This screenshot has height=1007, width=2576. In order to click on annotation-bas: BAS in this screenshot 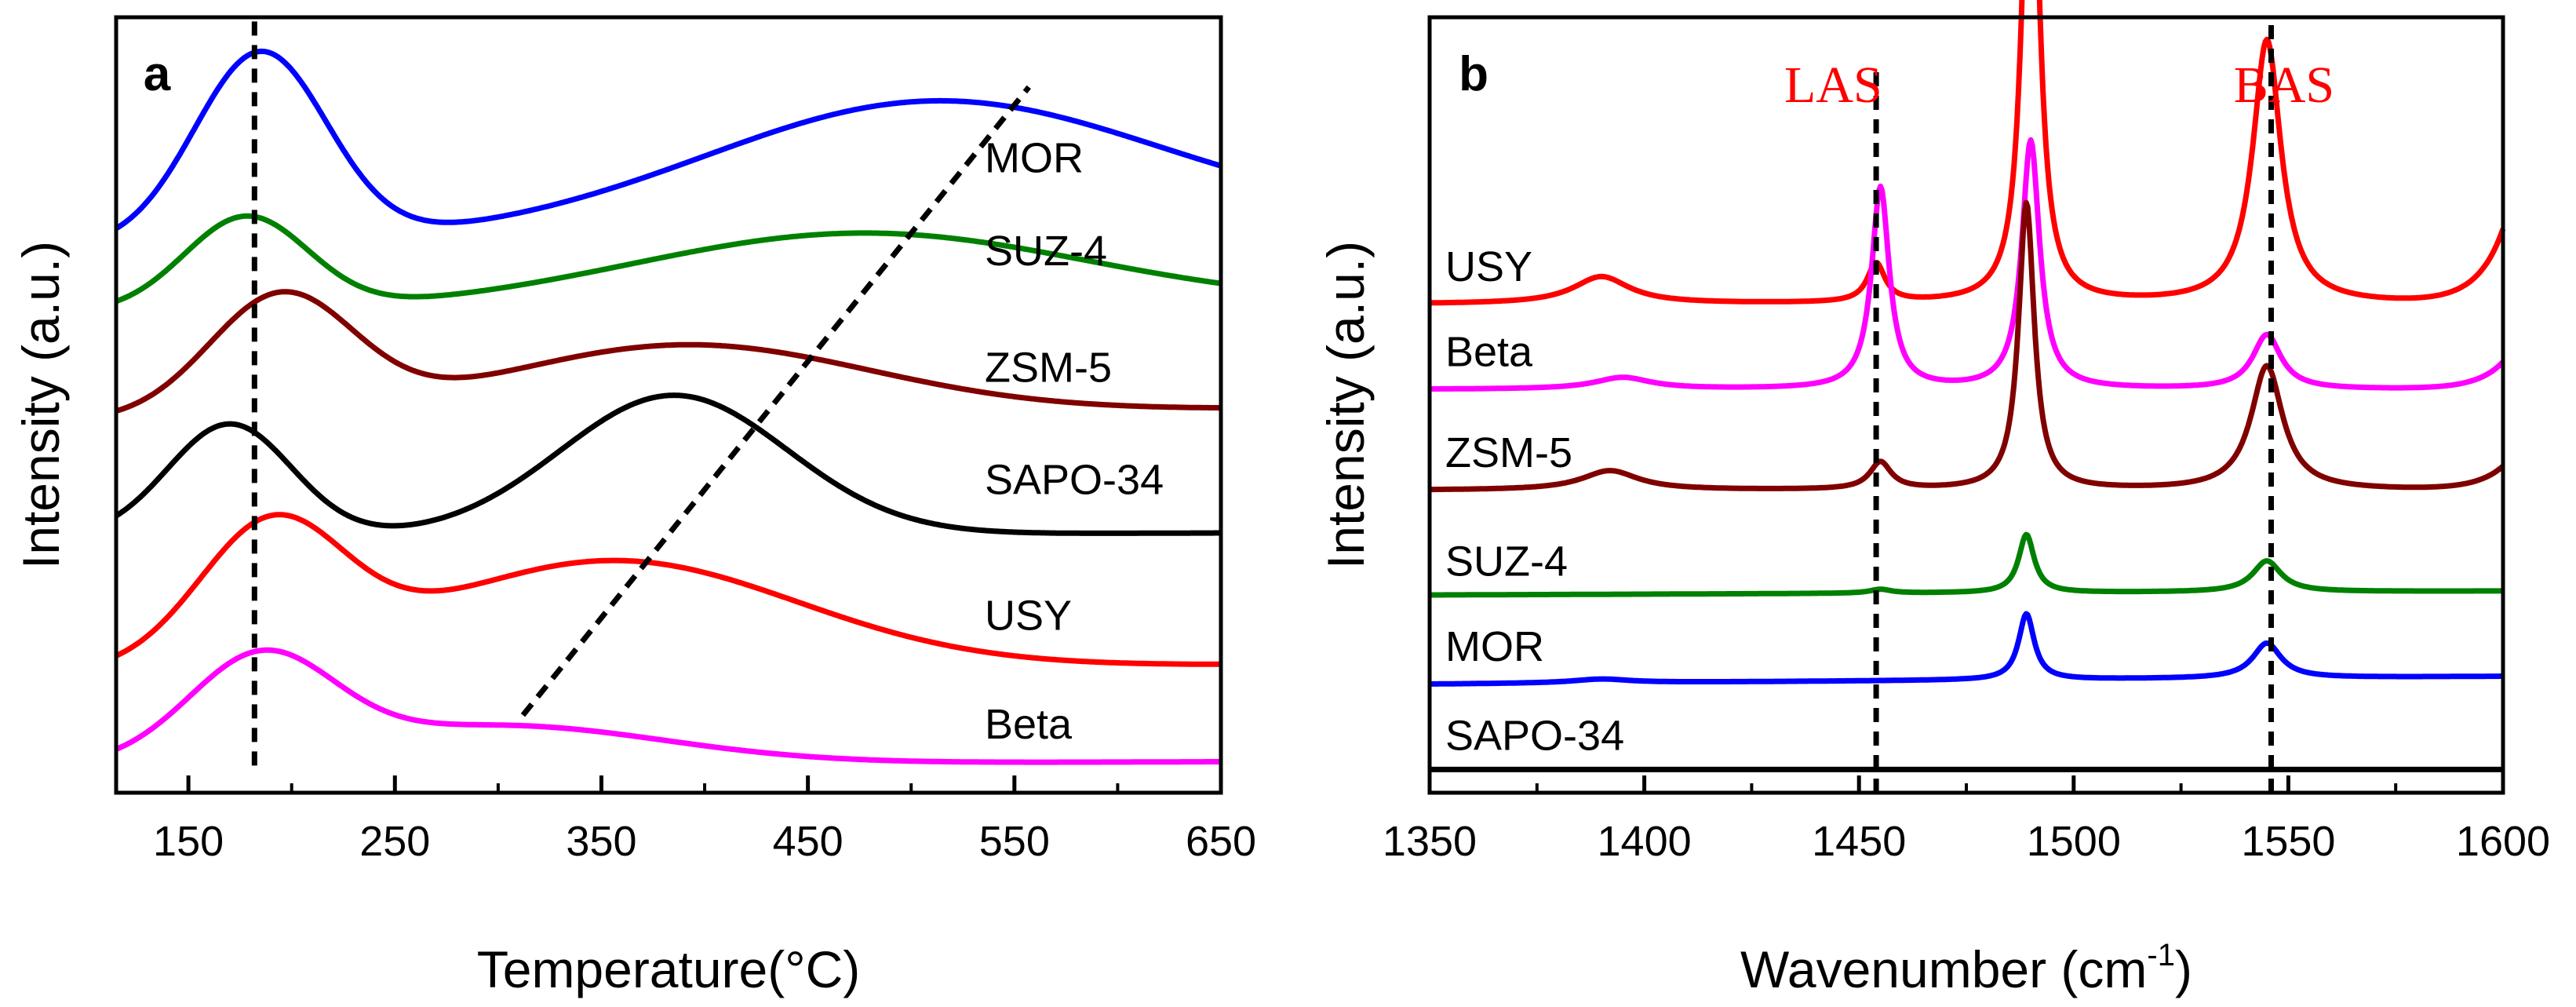, I will do `click(2284, 85)`.